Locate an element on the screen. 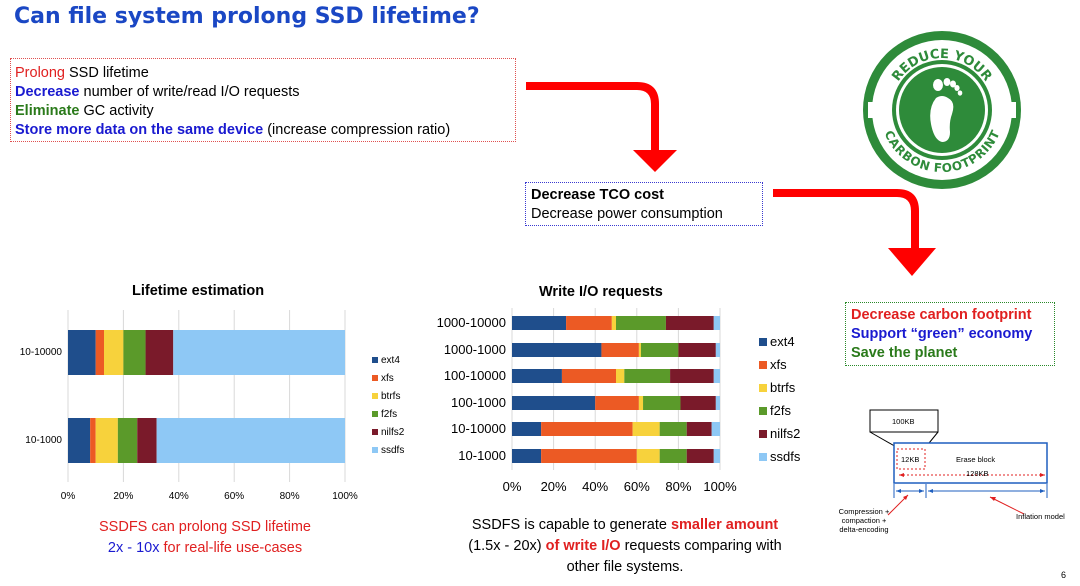  legend-item-ssdfs: ssdfs is located at coordinates (779, 456).